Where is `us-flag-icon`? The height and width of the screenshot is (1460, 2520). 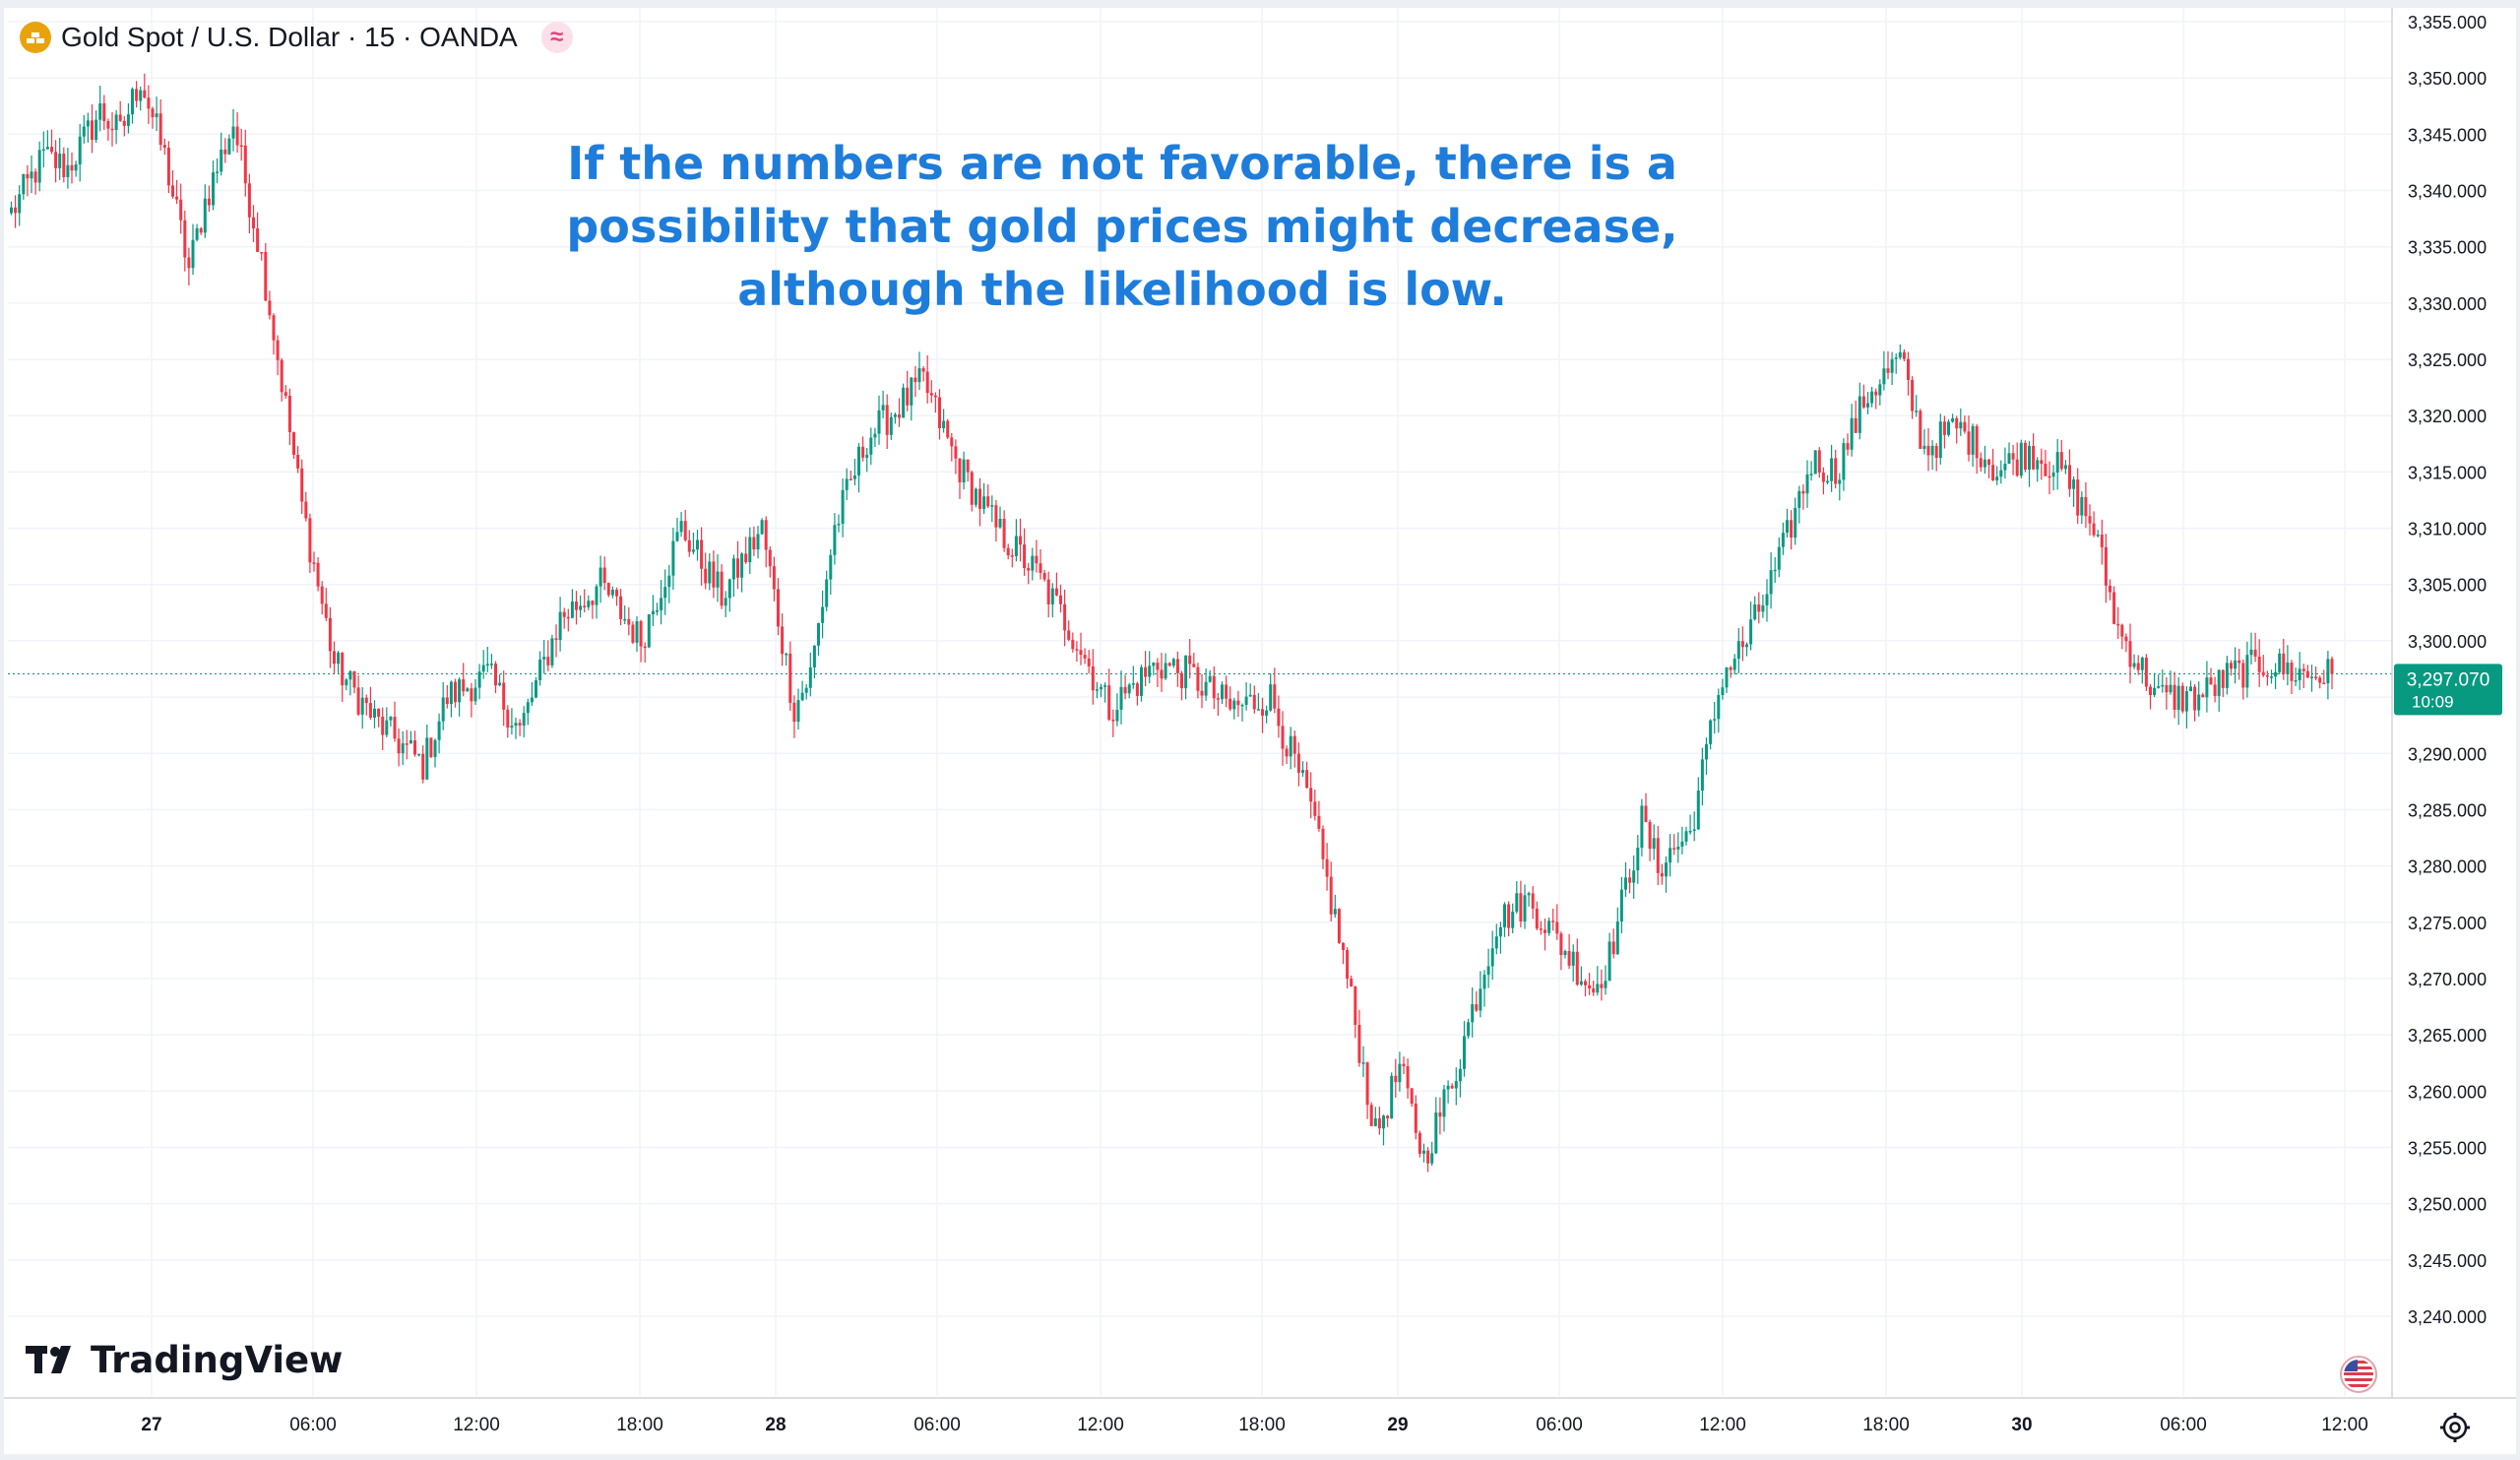
us-flag-icon is located at coordinates (2358, 1374).